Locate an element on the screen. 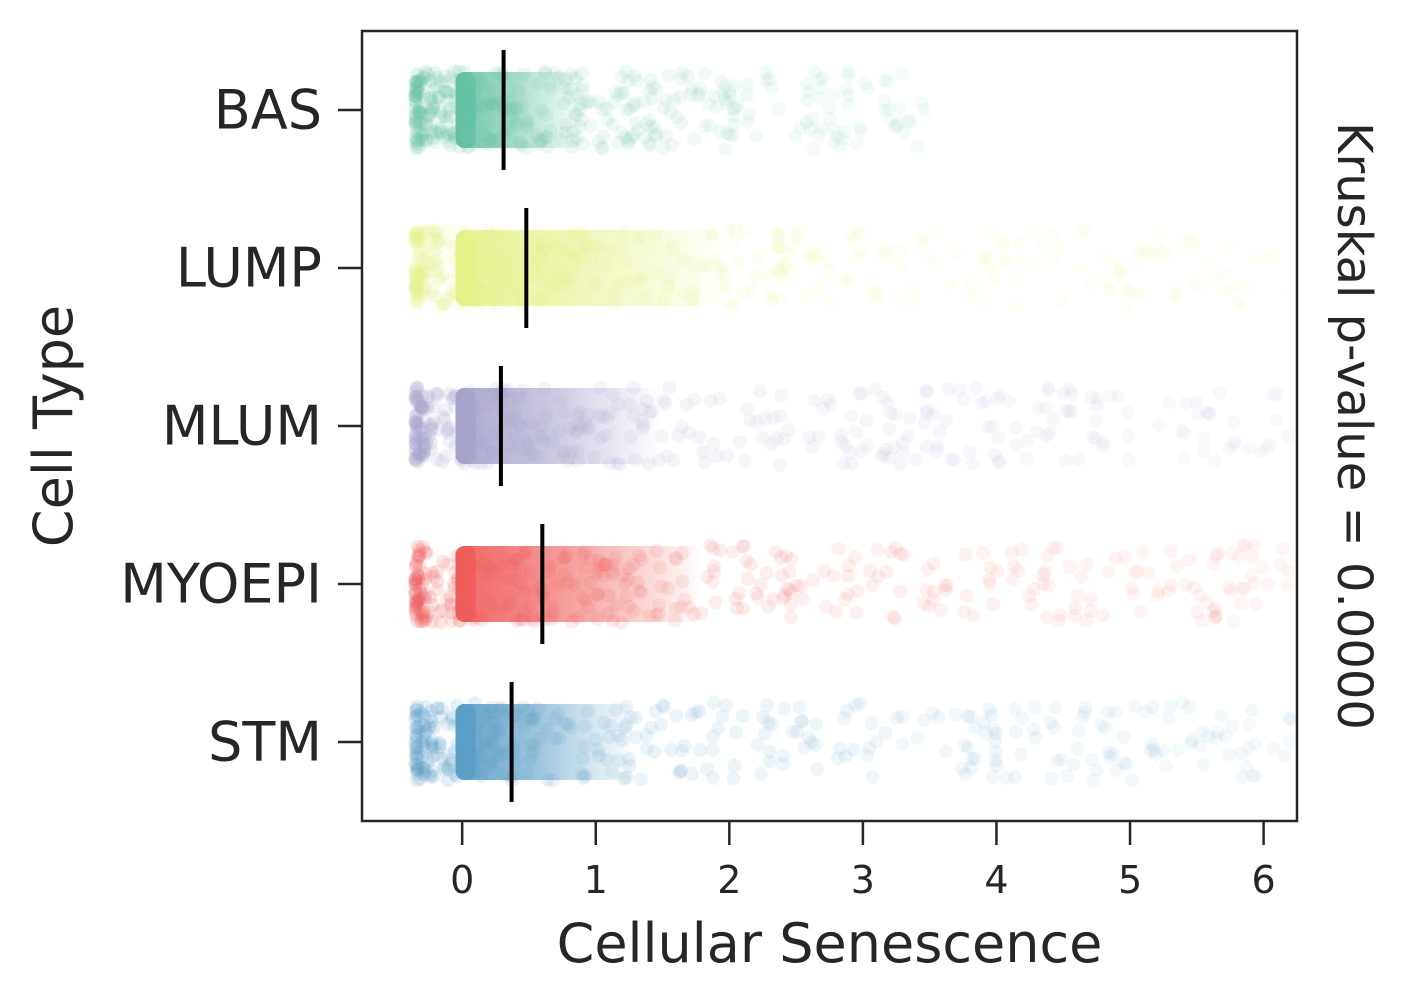  density-band is located at coordinates (559, 426).